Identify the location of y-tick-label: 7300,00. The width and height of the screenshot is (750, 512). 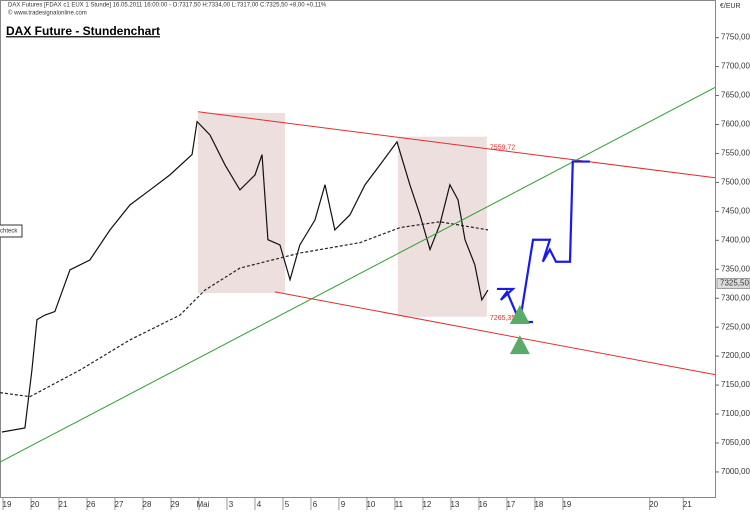
(735, 297).